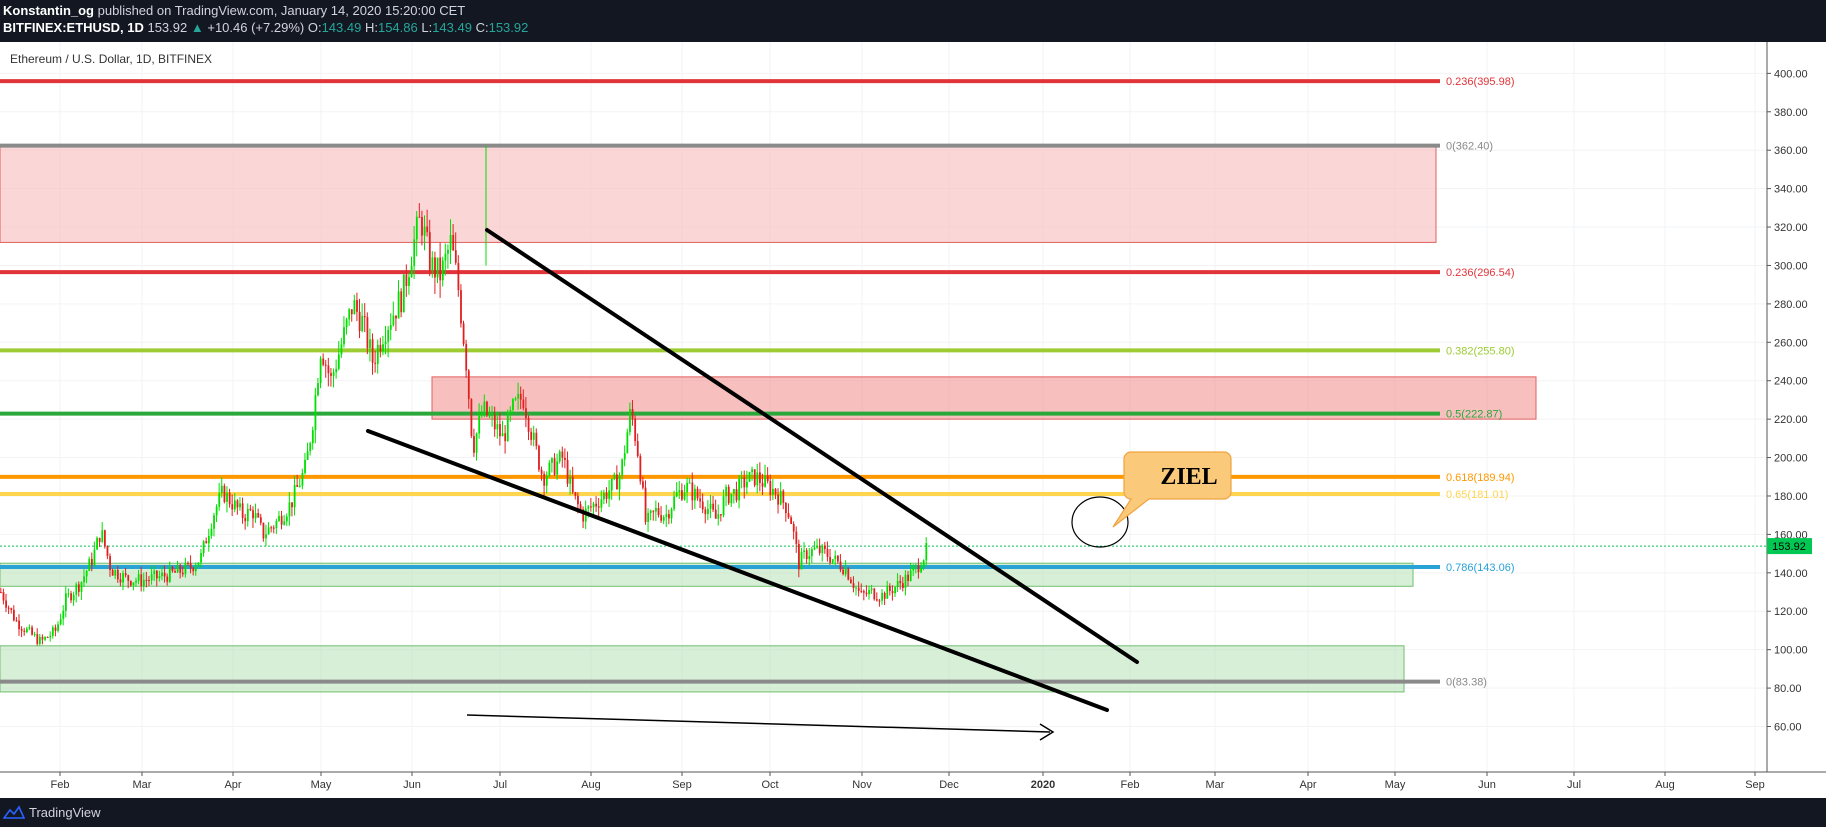 This screenshot has width=1826, height=827. I want to click on fib-label: 0.65(181.01), so click(1477, 495).